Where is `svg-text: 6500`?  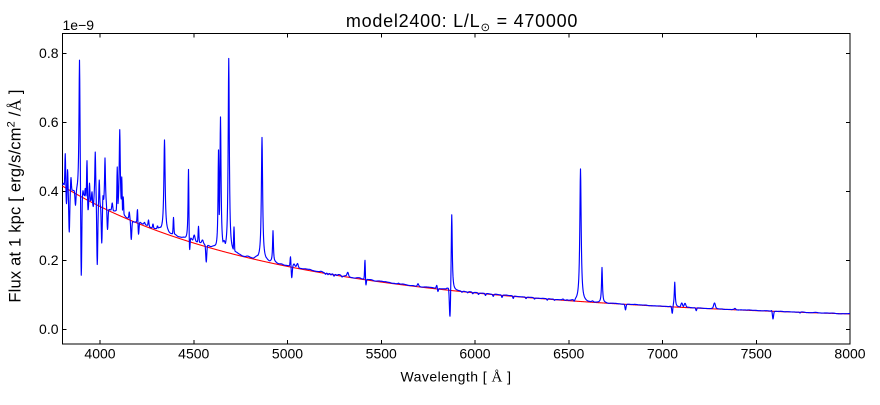 svg-text: 6500 is located at coordinates (568, 354).